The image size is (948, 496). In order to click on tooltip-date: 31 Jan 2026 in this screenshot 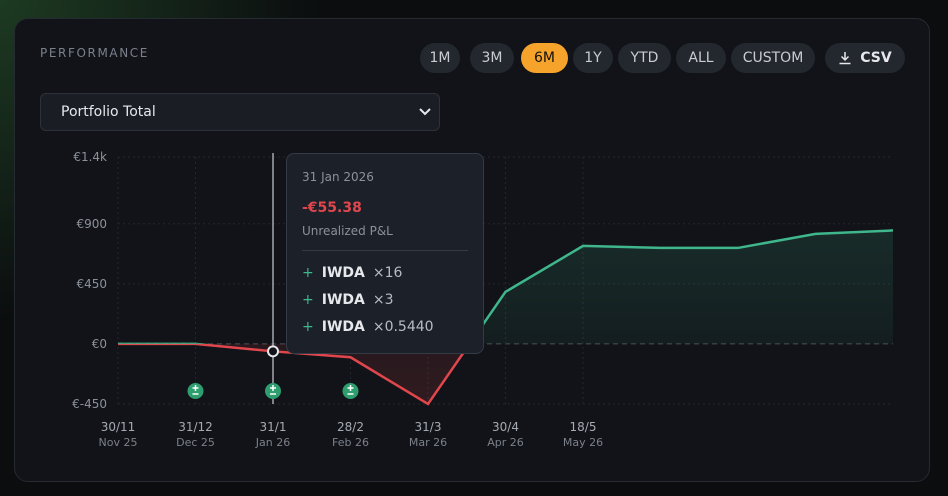, I will do `click(338, 177)`.